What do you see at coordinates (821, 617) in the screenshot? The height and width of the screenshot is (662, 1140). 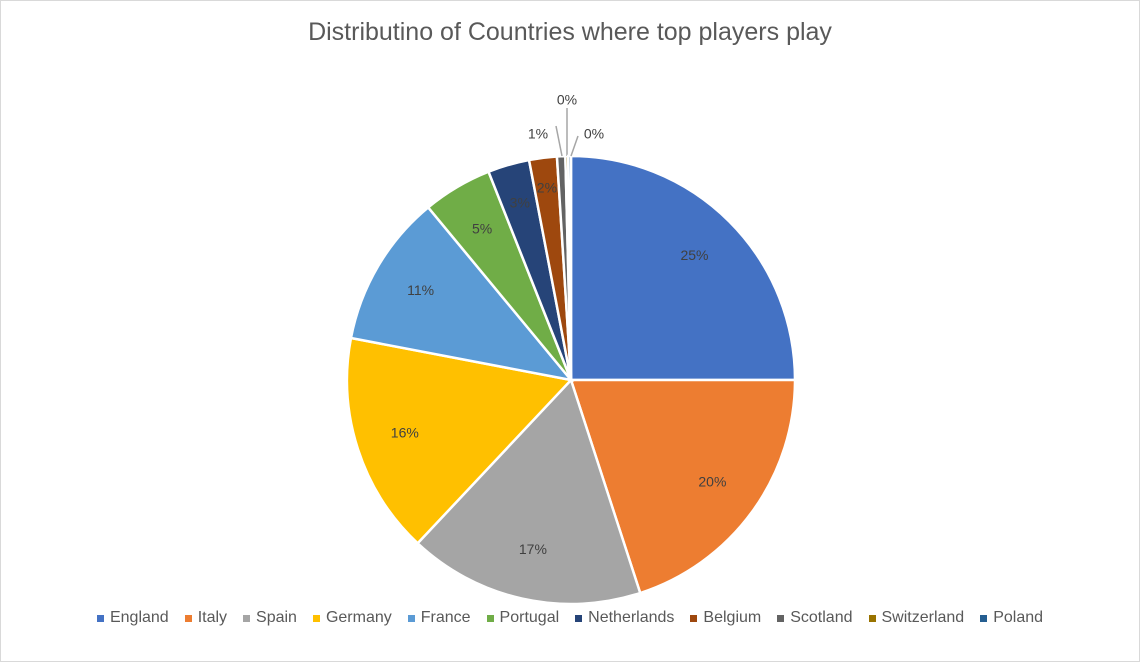 I see `legend-label: Scotland` at bounding box center [821, 617].